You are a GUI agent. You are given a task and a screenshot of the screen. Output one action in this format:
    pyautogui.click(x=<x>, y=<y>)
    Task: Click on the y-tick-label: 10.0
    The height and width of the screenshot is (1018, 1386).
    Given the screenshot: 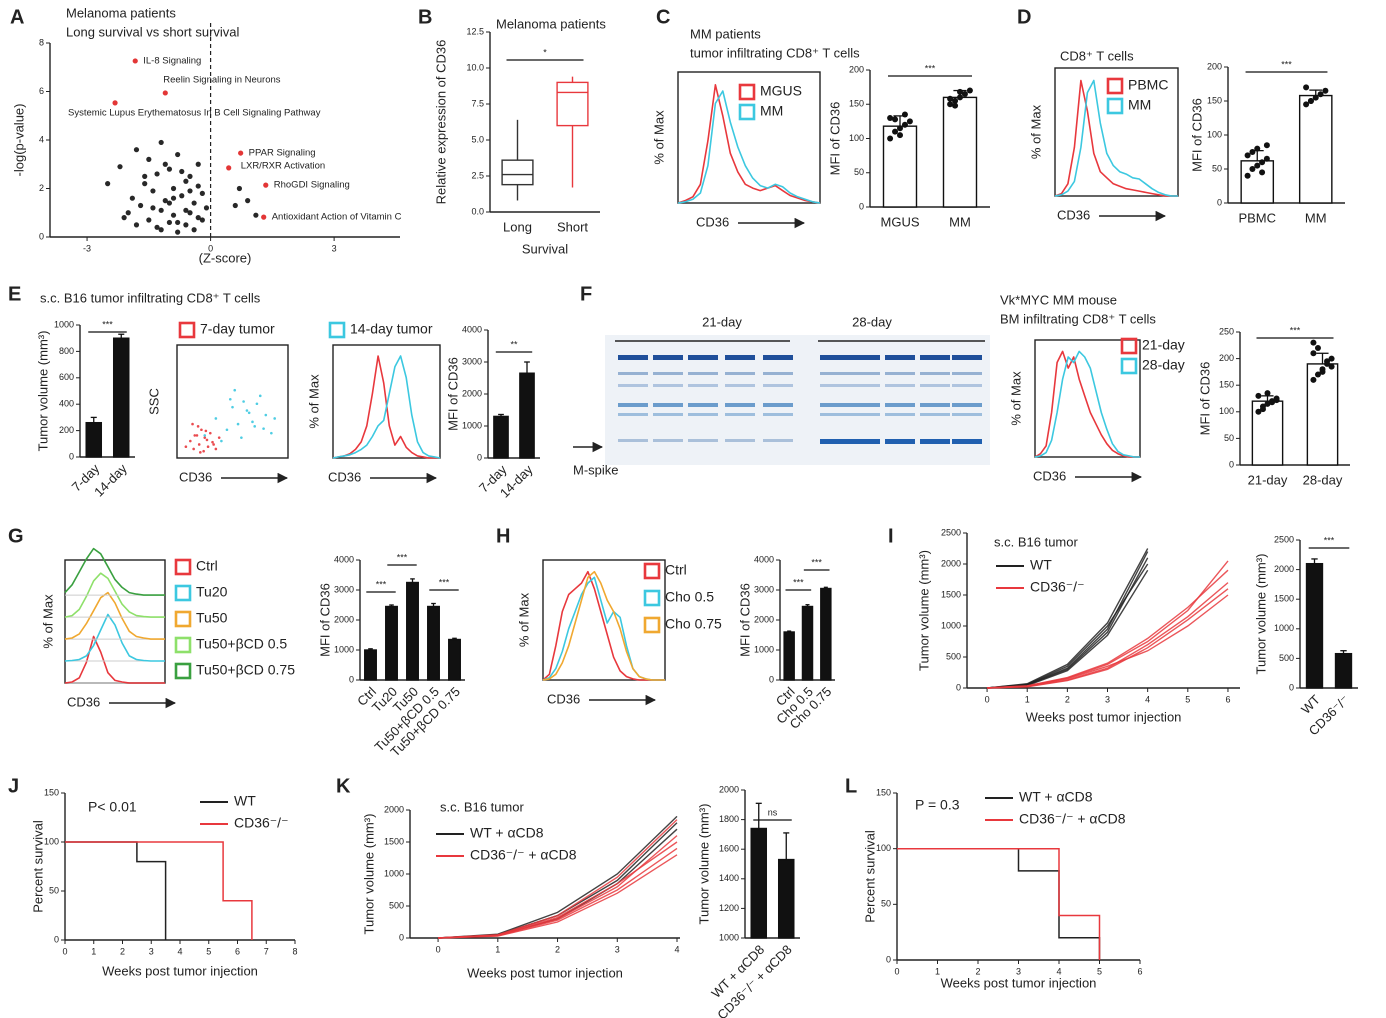 What is the action you would take?
    pyautogui.click(x=475, y=67)
    